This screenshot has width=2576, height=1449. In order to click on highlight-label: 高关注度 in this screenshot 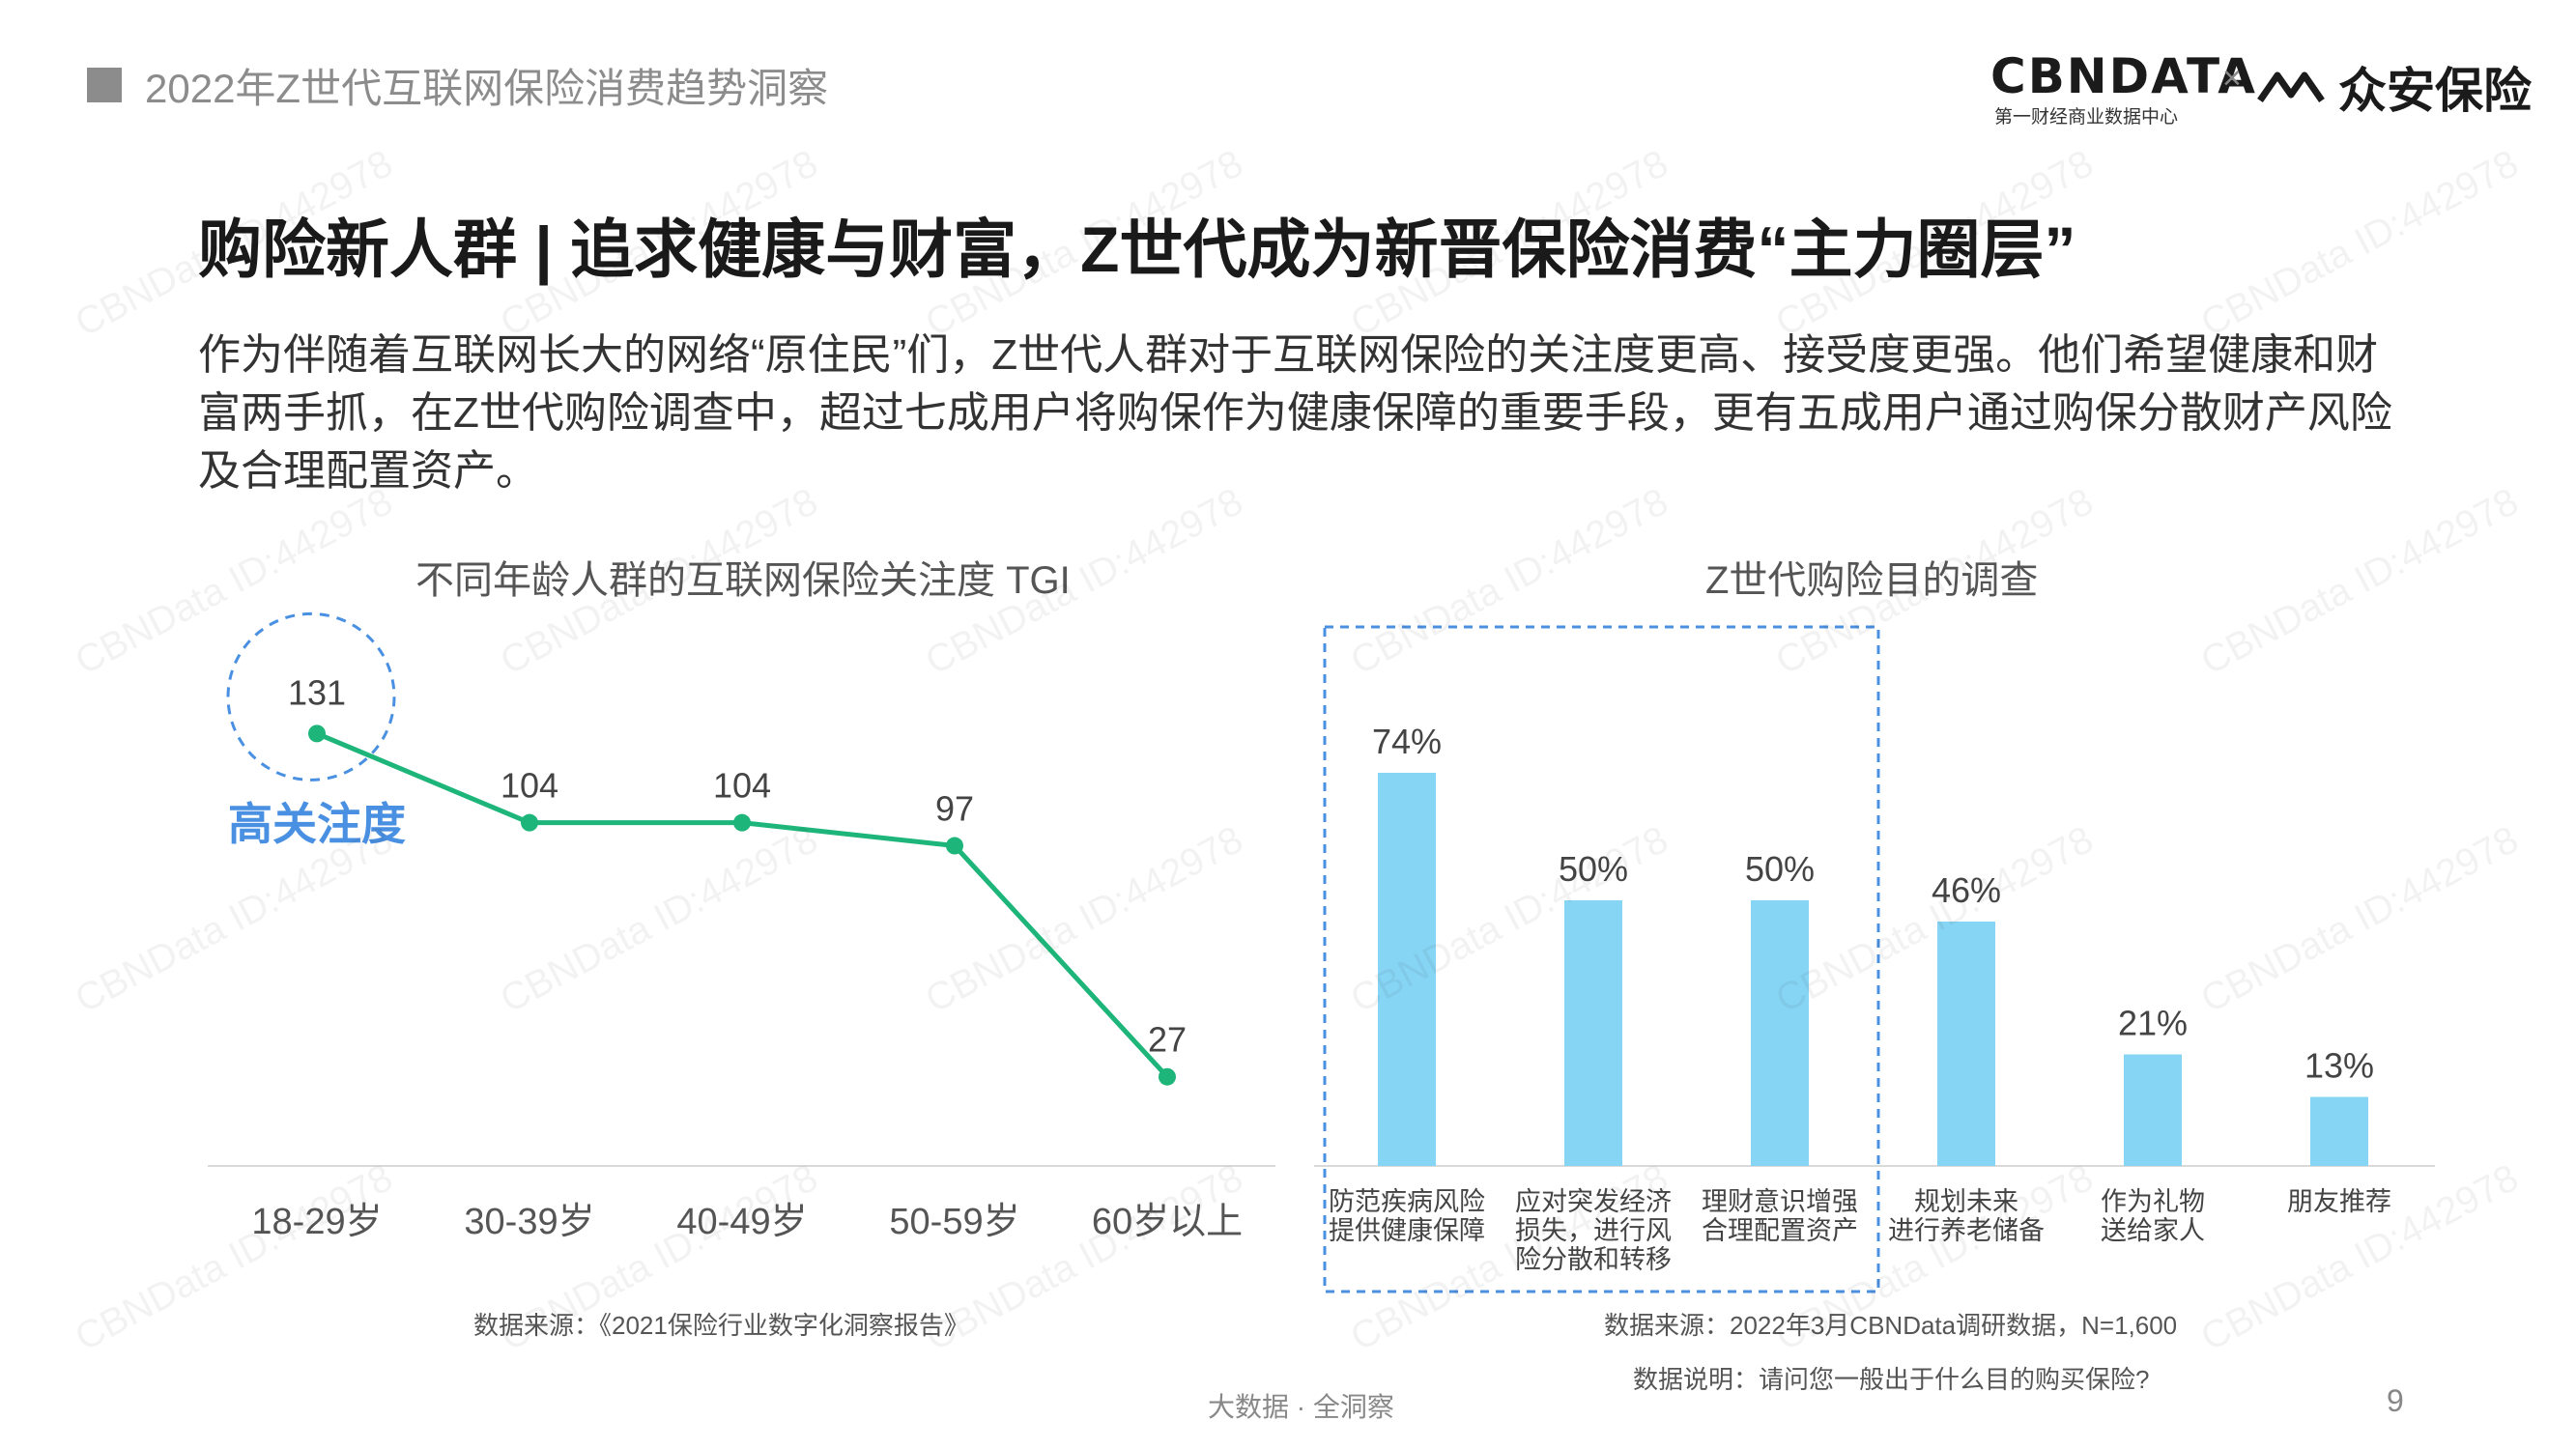, I will do `click(317, 824)`.